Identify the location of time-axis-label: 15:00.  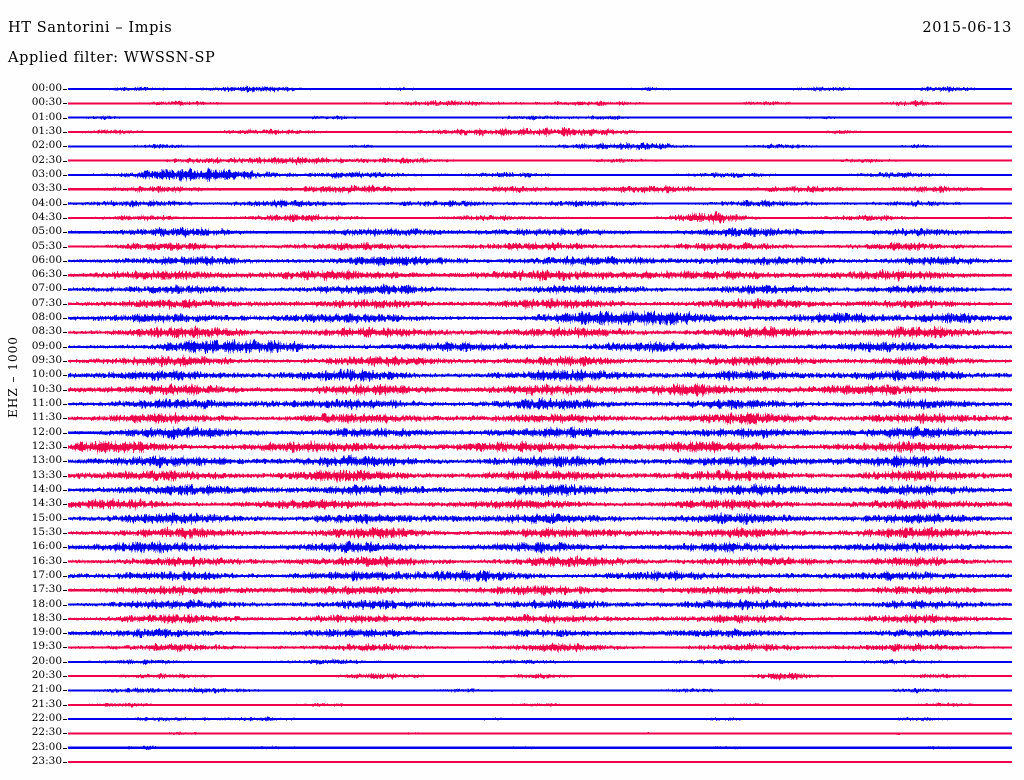
(46, 517).